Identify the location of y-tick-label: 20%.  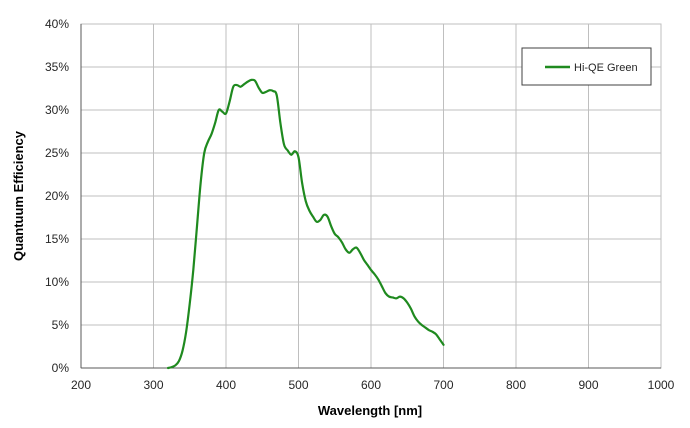
(57, 196).